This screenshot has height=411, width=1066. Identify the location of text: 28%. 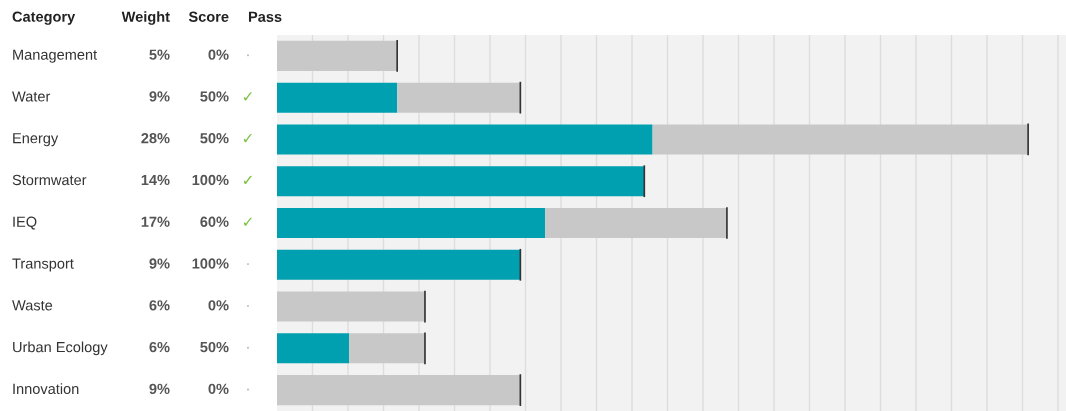
(155, 138).